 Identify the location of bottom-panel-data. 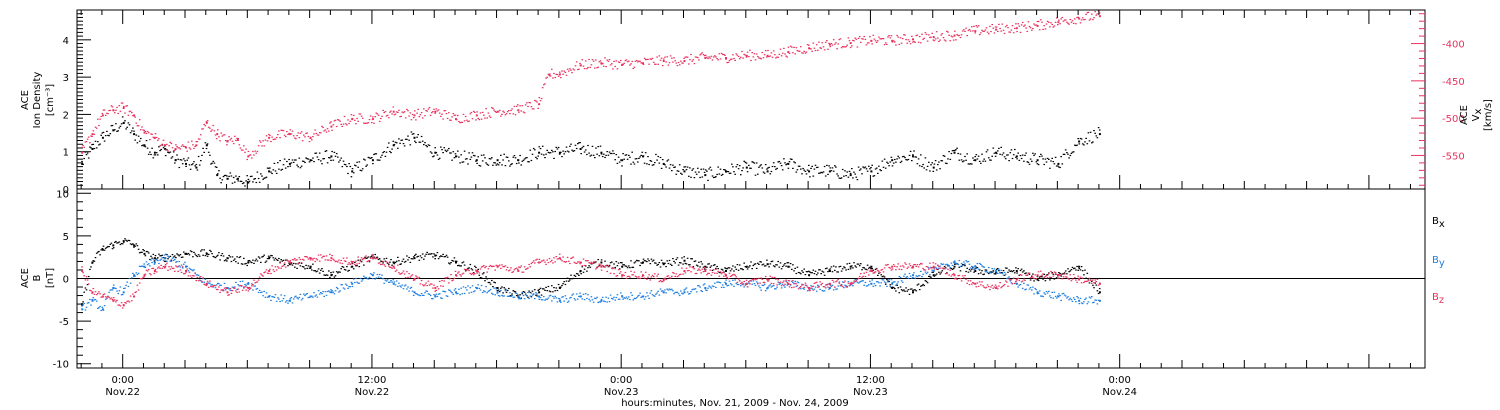
(591, 275).